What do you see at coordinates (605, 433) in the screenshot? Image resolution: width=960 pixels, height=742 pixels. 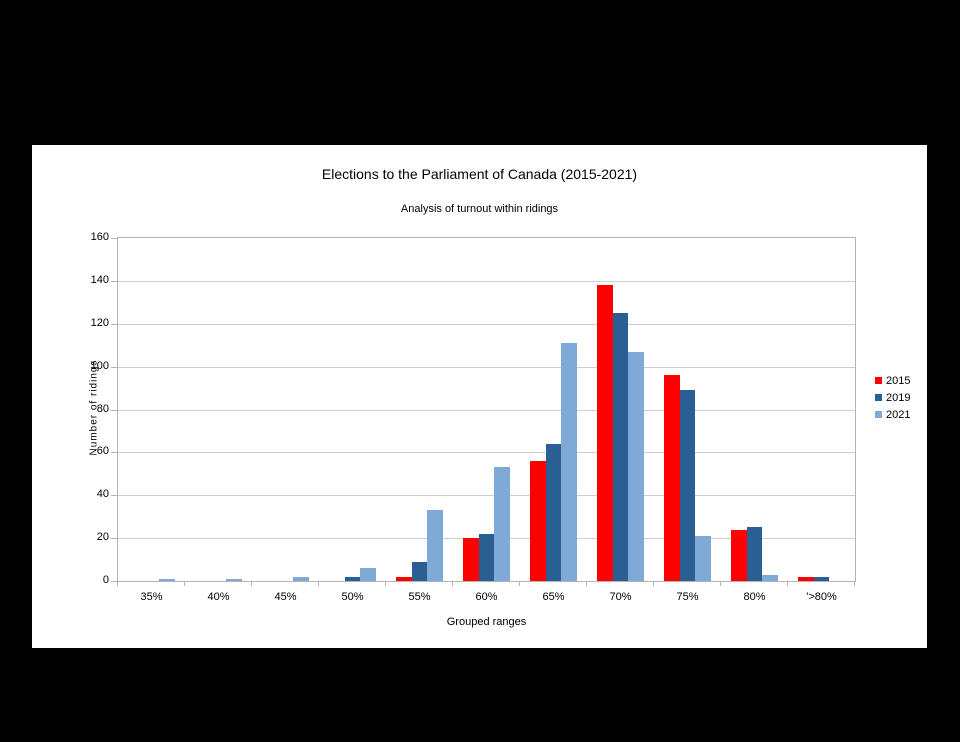 I see `bar-2015-70pct` at bounding box center [605, 433].